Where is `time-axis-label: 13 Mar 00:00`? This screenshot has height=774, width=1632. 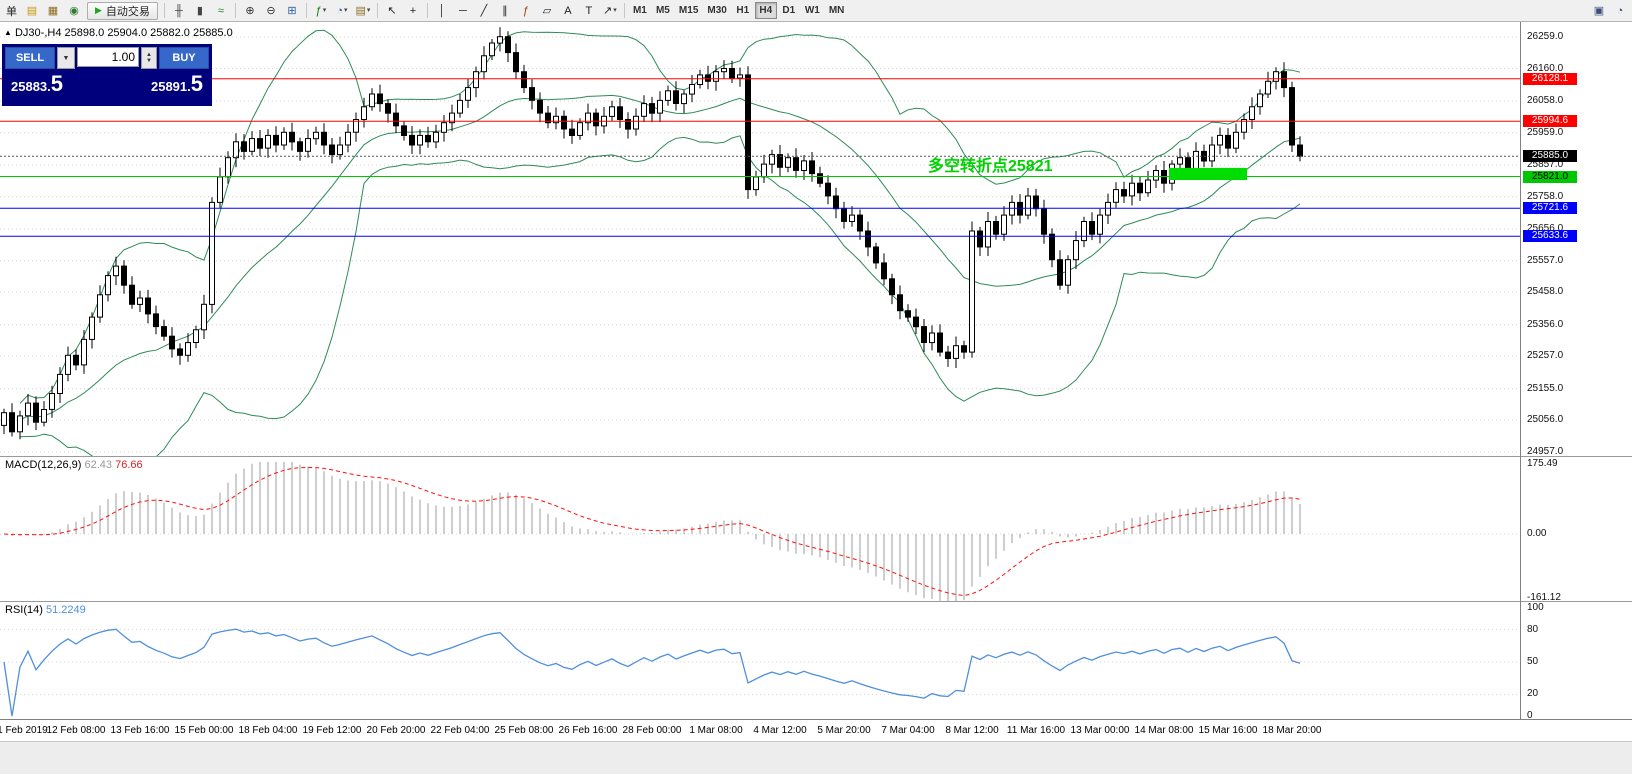 time-axis-label: 13 Mar 00:00 is located at coordinates (1100, 730).